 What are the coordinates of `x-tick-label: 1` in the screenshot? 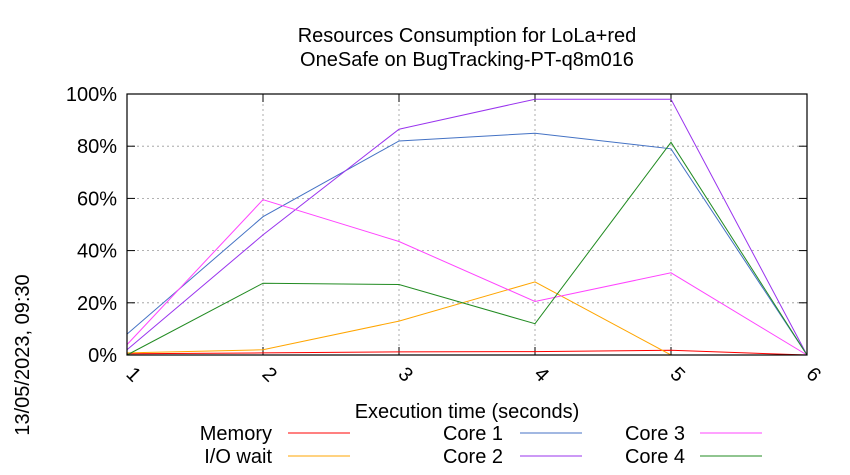 It's located at (133, 374).